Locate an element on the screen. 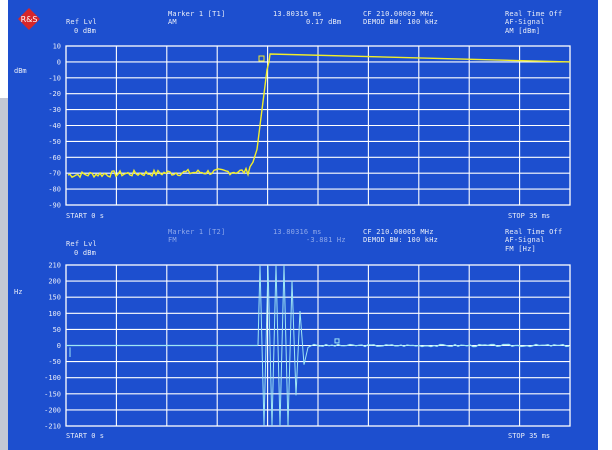 The width and height of the screenshot is (612, 450). bottom-y-ticks: 210 200 150 100 50 0 -50 -100 -150 -200 -210 is located at coordinates (52, 346).